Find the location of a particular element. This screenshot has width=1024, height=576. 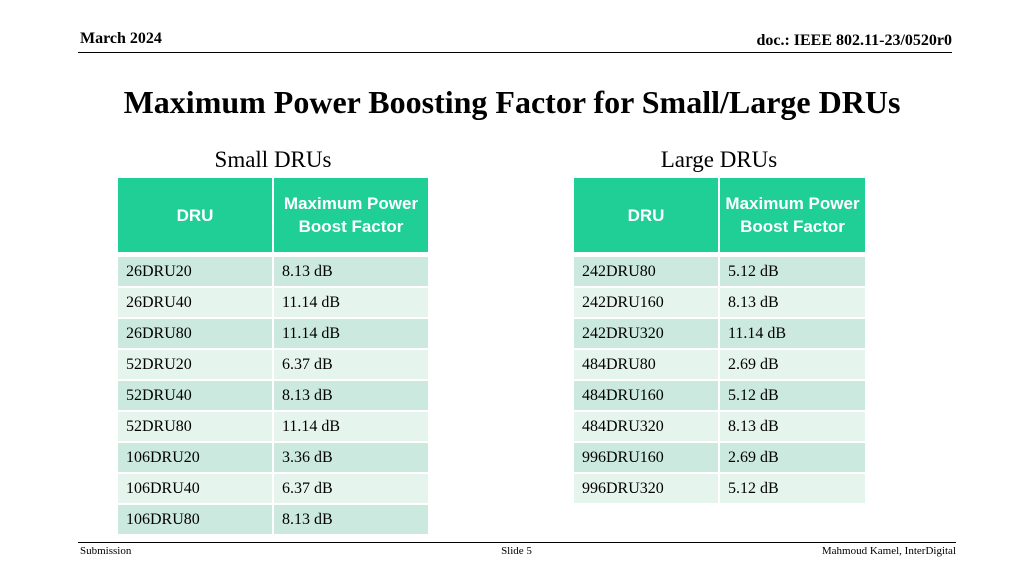

table-row: 52DRU80 11.14 dB is located at coordinates (273, 425).